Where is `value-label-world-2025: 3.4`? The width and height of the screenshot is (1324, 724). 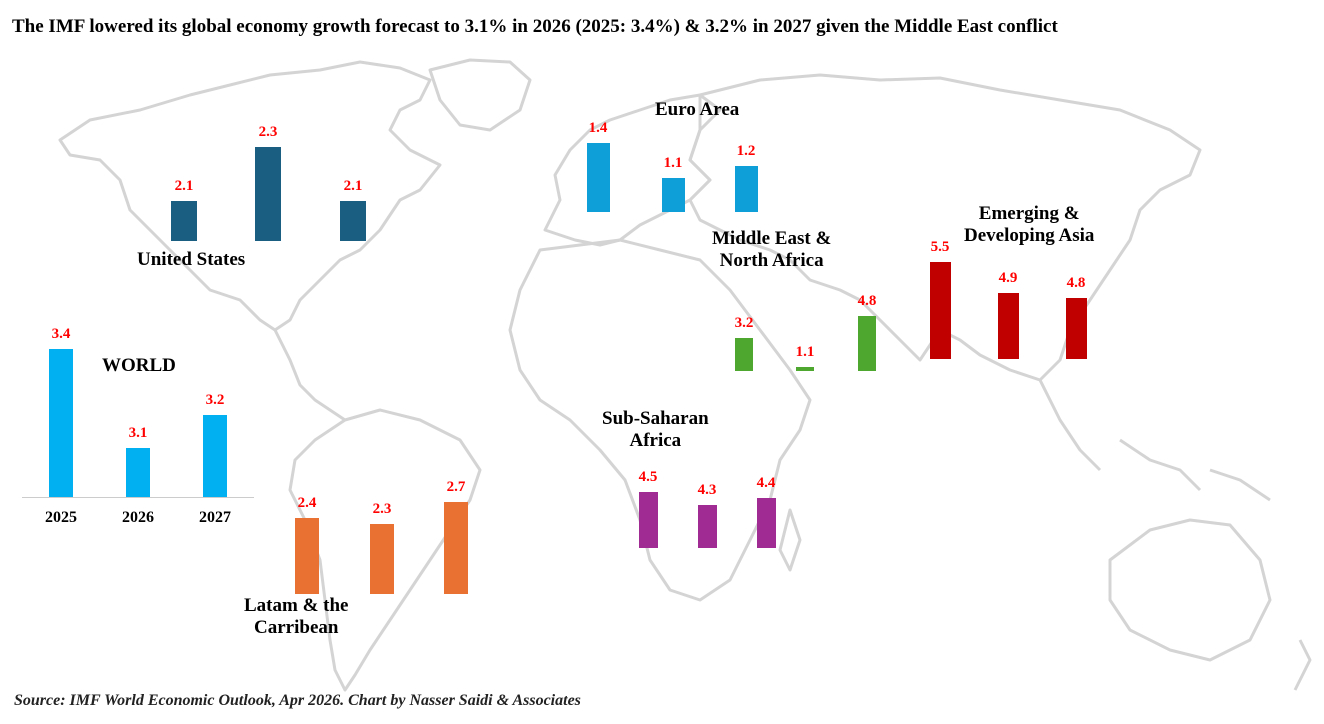
value-label-world-2025: 3.4 is located at coordinates (61, 333).